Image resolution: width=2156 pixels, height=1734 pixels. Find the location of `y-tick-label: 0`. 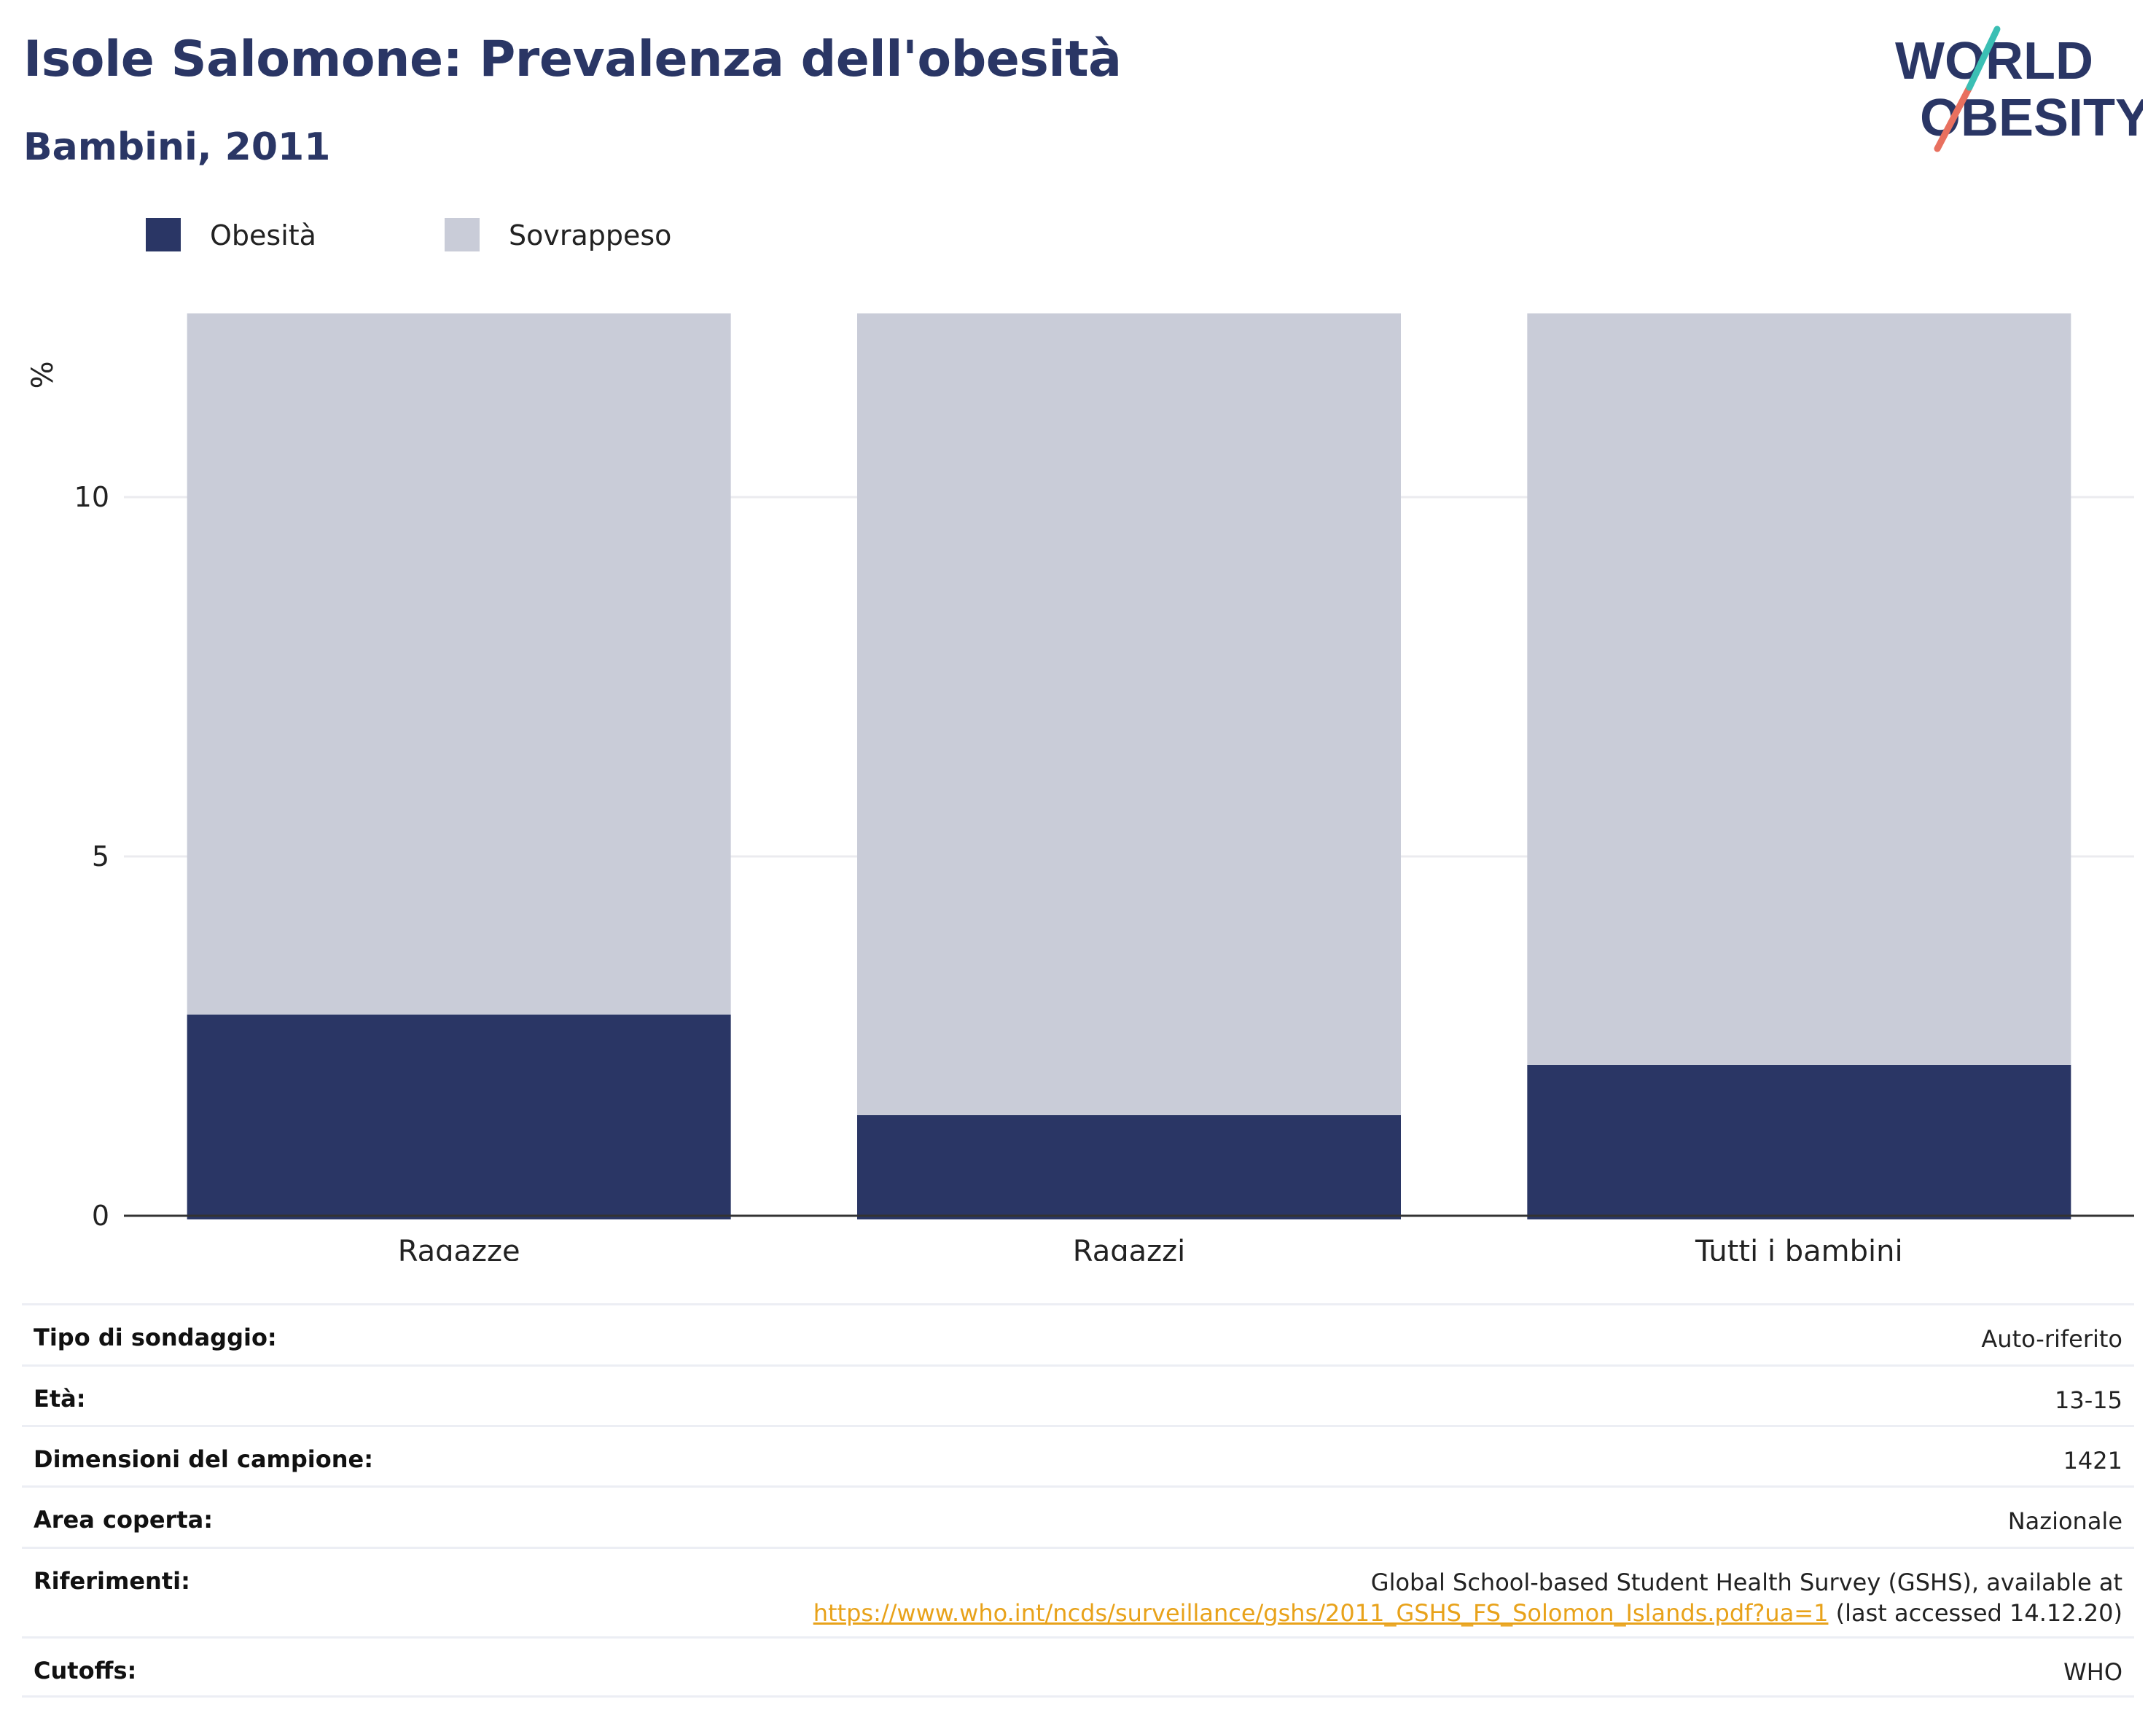

y-tick-label: 0 is located at coordinates (101, 1216).